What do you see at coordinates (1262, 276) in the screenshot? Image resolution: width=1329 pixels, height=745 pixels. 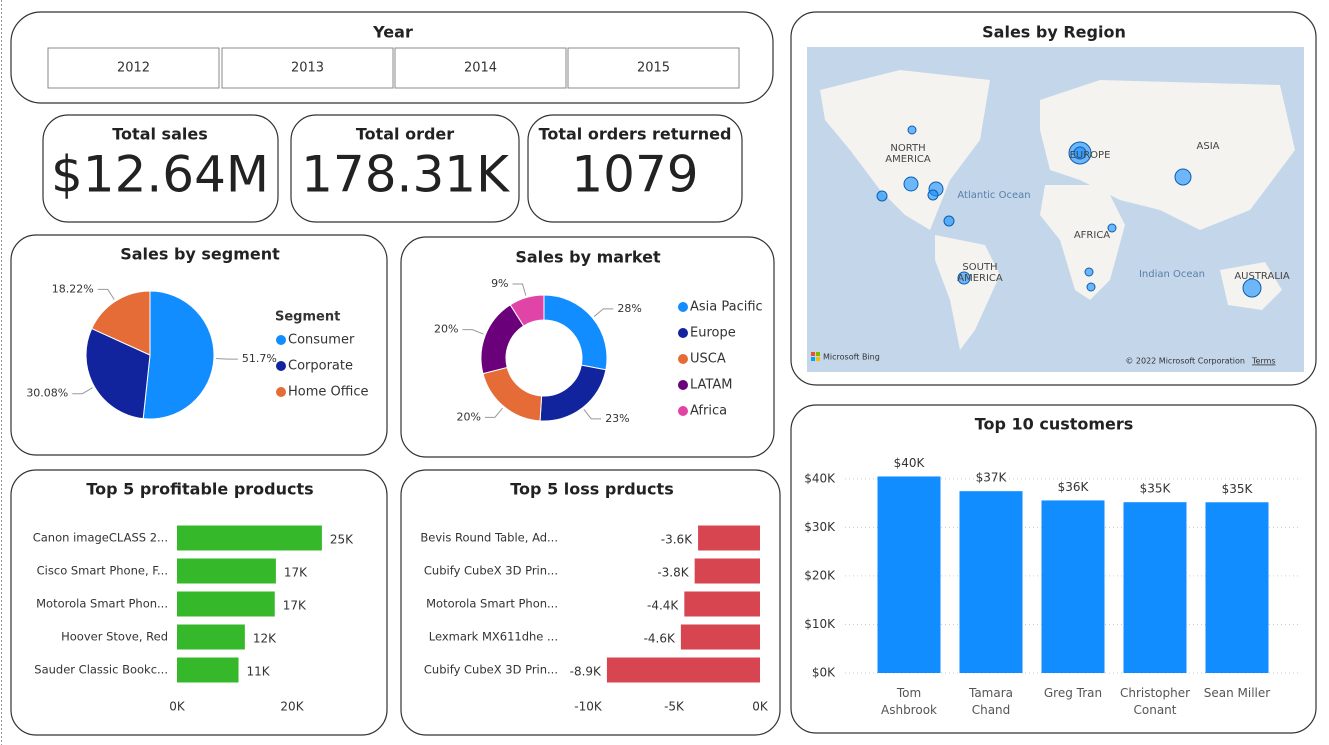 I see `map-label: AUSTRALIA` at bounding box center [1262, 276].